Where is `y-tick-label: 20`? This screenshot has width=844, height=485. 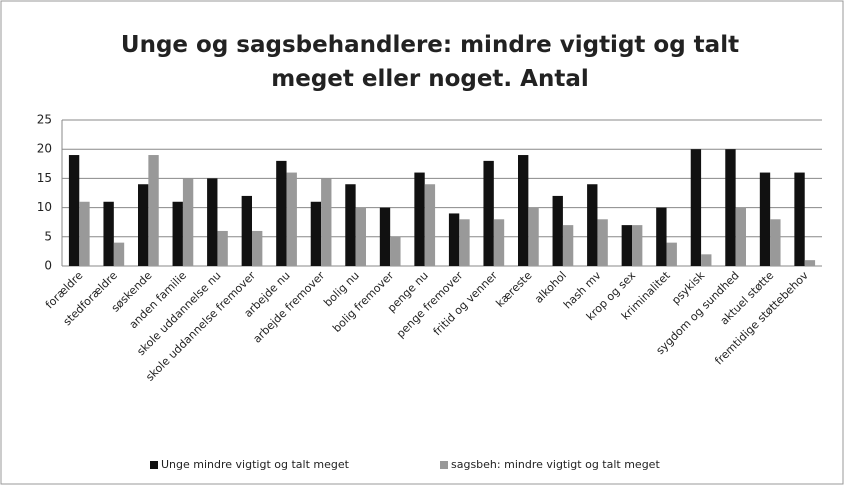 y-tick-label: 20 is located at coordinates (44, 149).